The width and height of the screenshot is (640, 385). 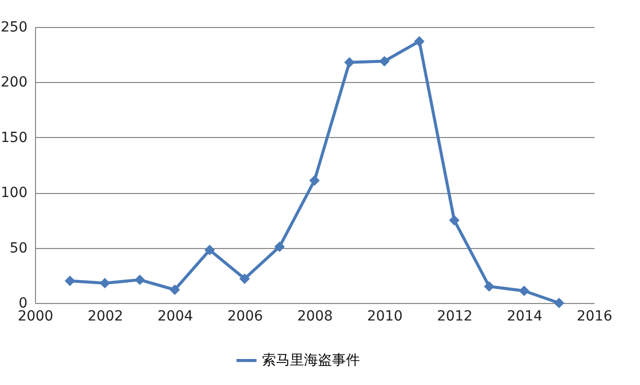 I want to click on y-tick-label: 50, so click(x=19, y=248).